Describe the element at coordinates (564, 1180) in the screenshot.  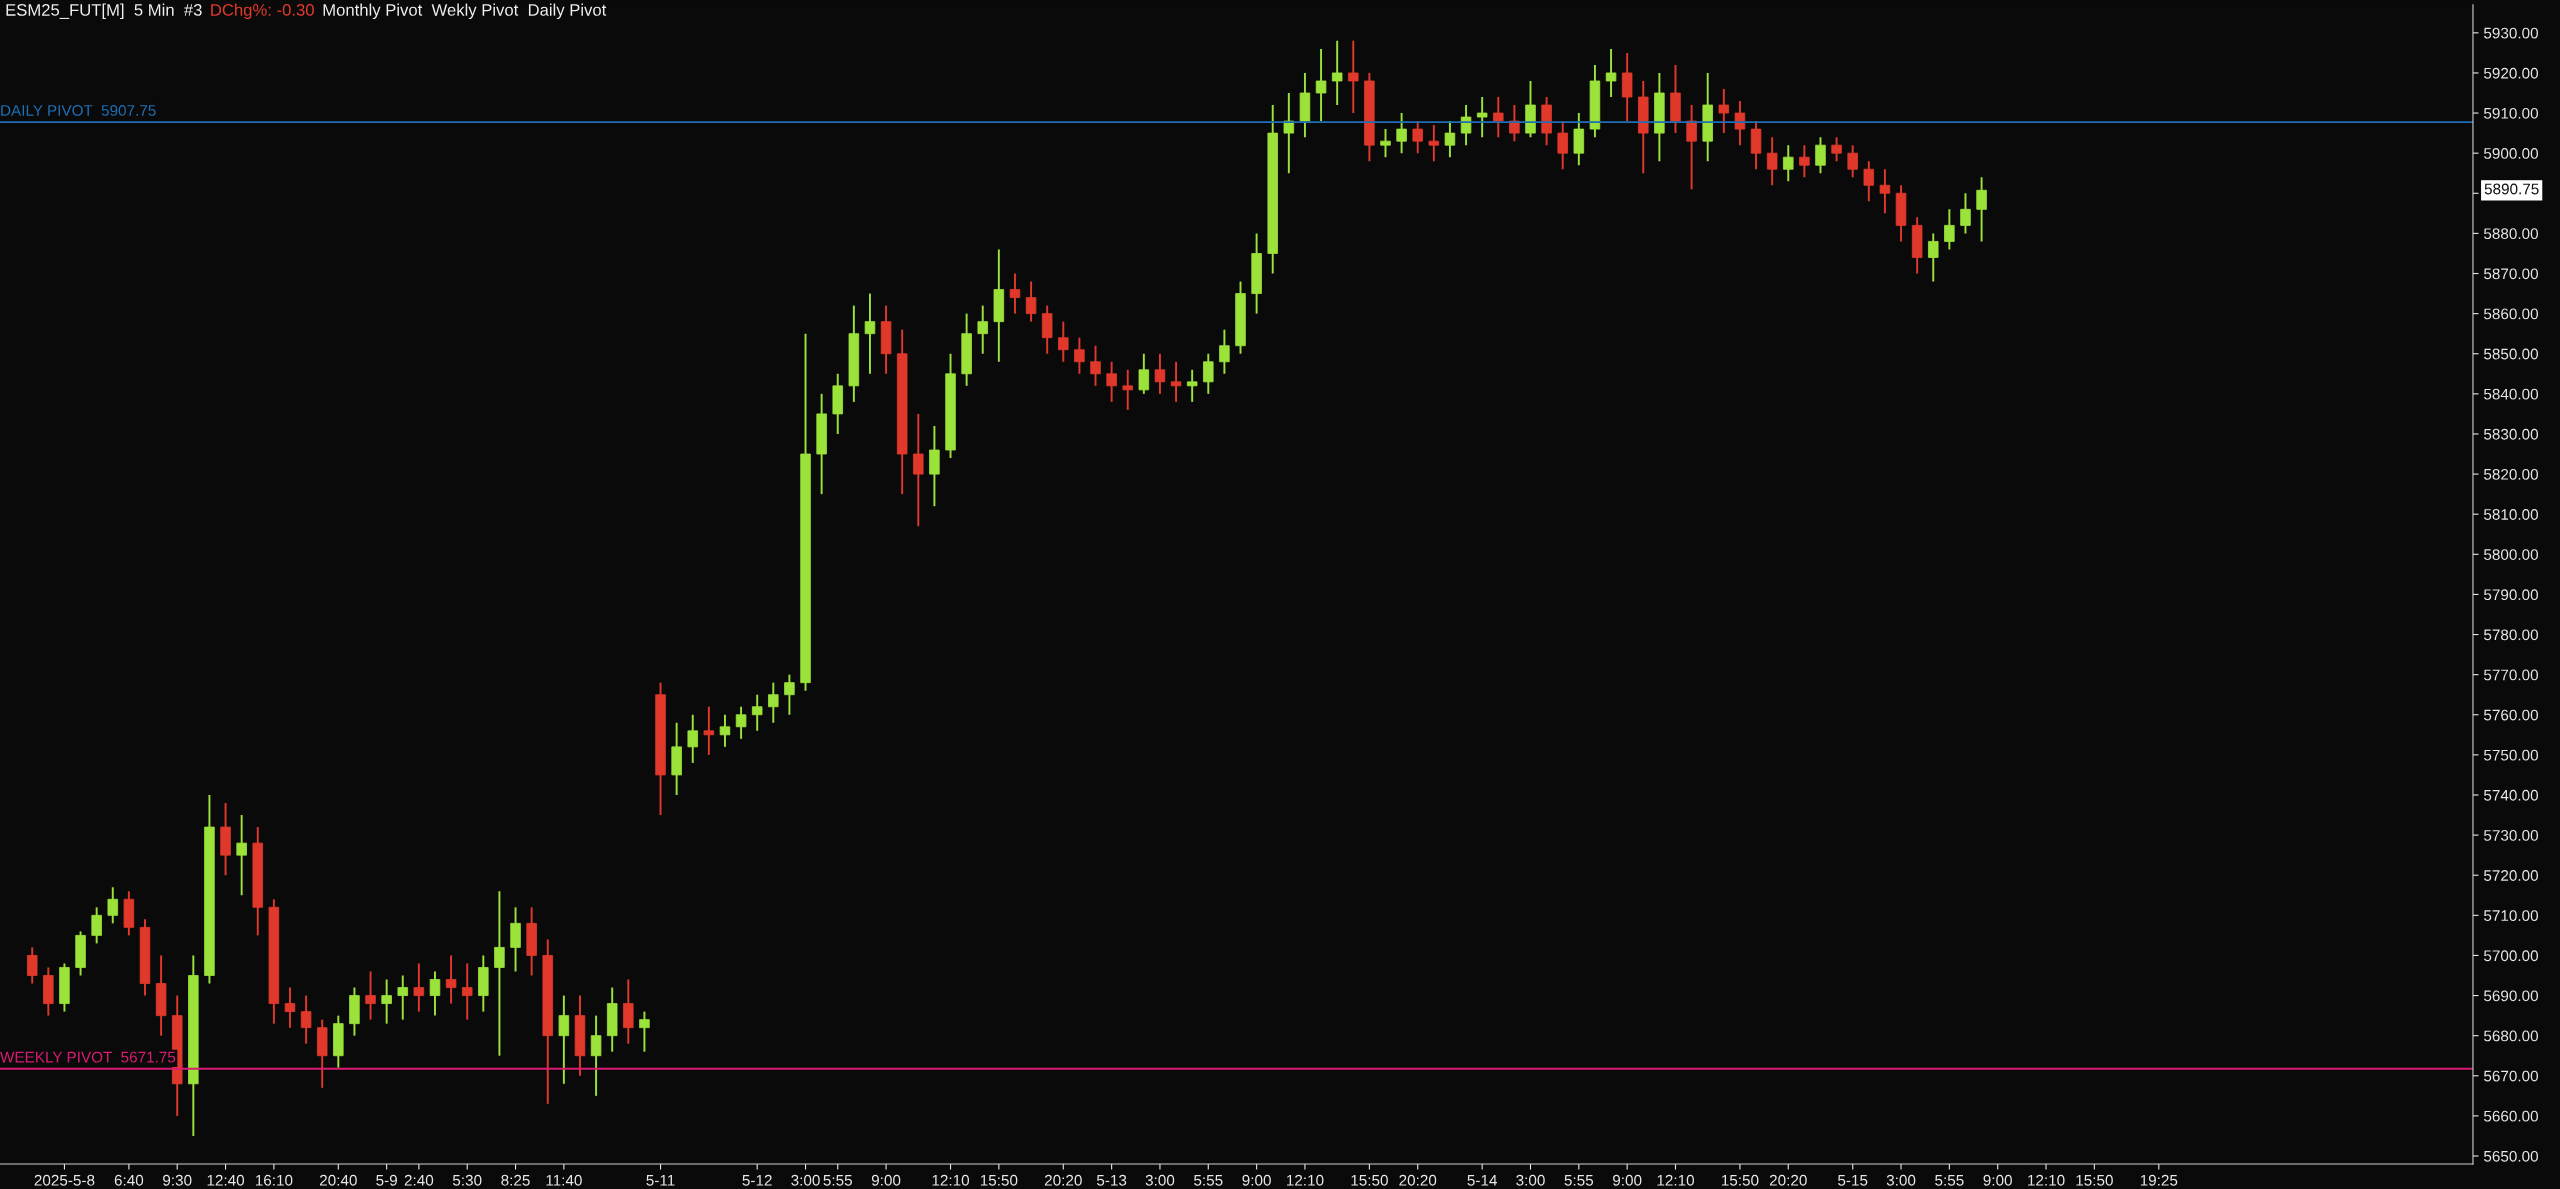
I see `x-tick-label: 11:40` at that location.